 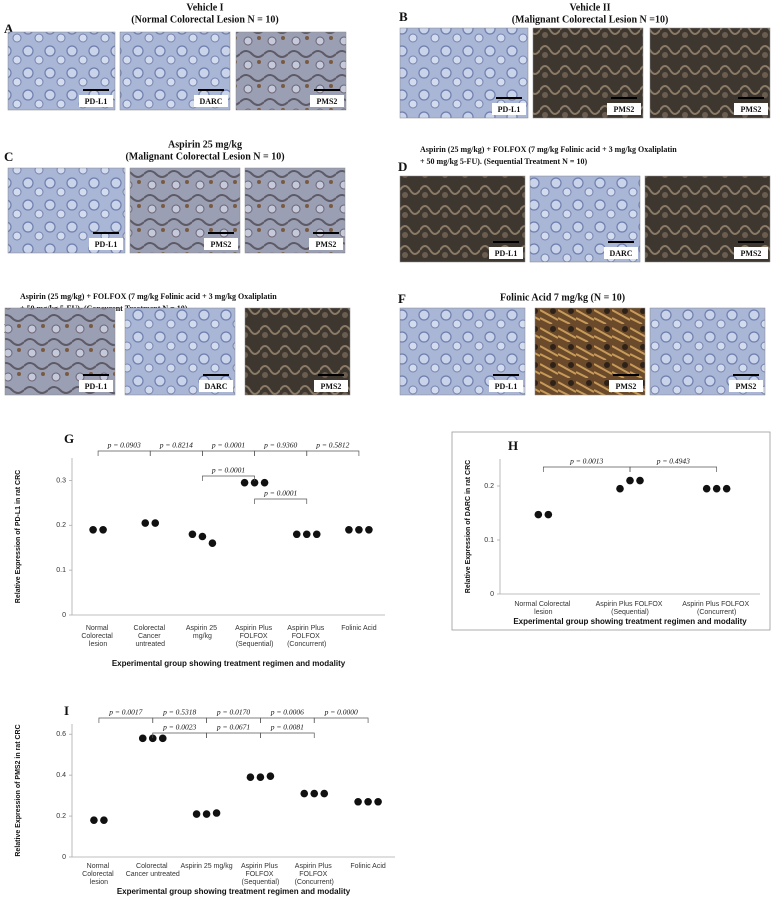 What do you see at coordinates (179, 727) in the screenshot?
I see `p-value: p = 0.0023` at bounding box center [179, 727].